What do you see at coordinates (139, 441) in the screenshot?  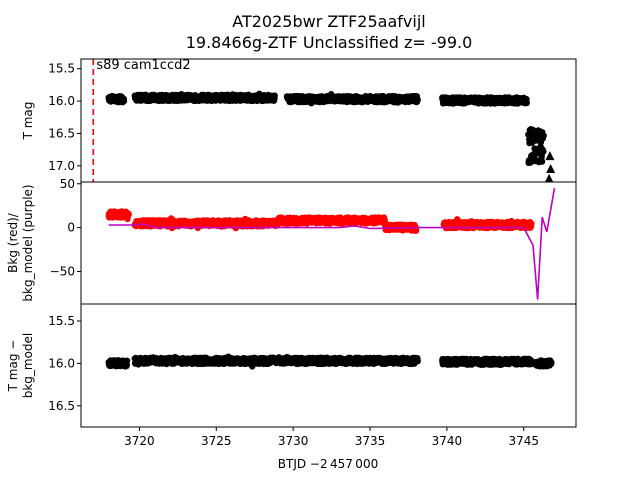 I see `x-tick-label: 3720` at bounding box center [139, 441].